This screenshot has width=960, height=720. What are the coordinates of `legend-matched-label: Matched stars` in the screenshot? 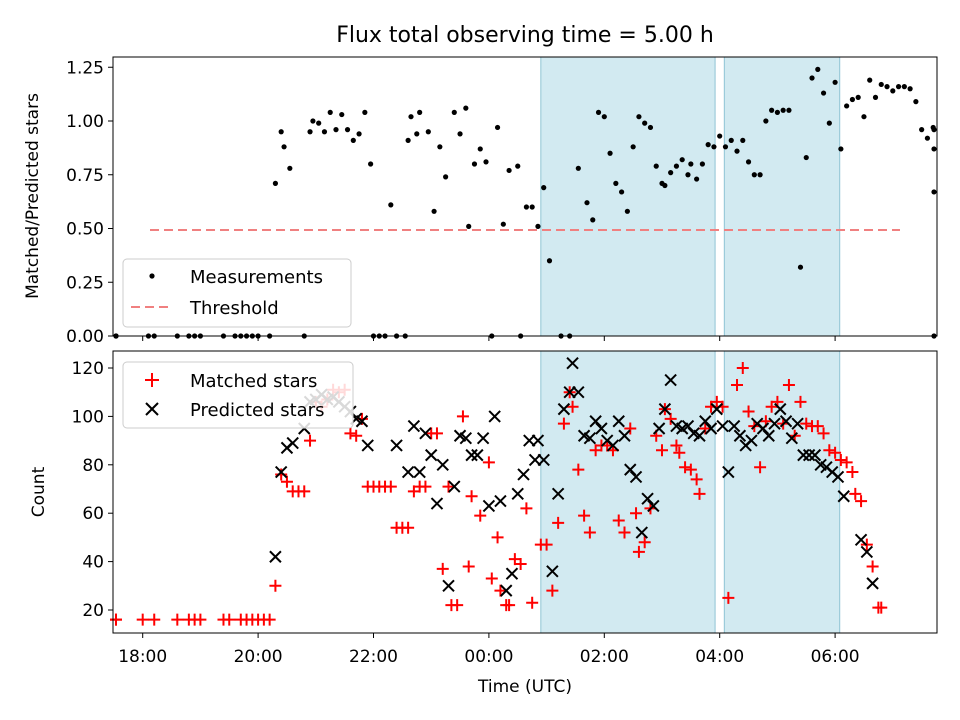 It's located at (253, 381).